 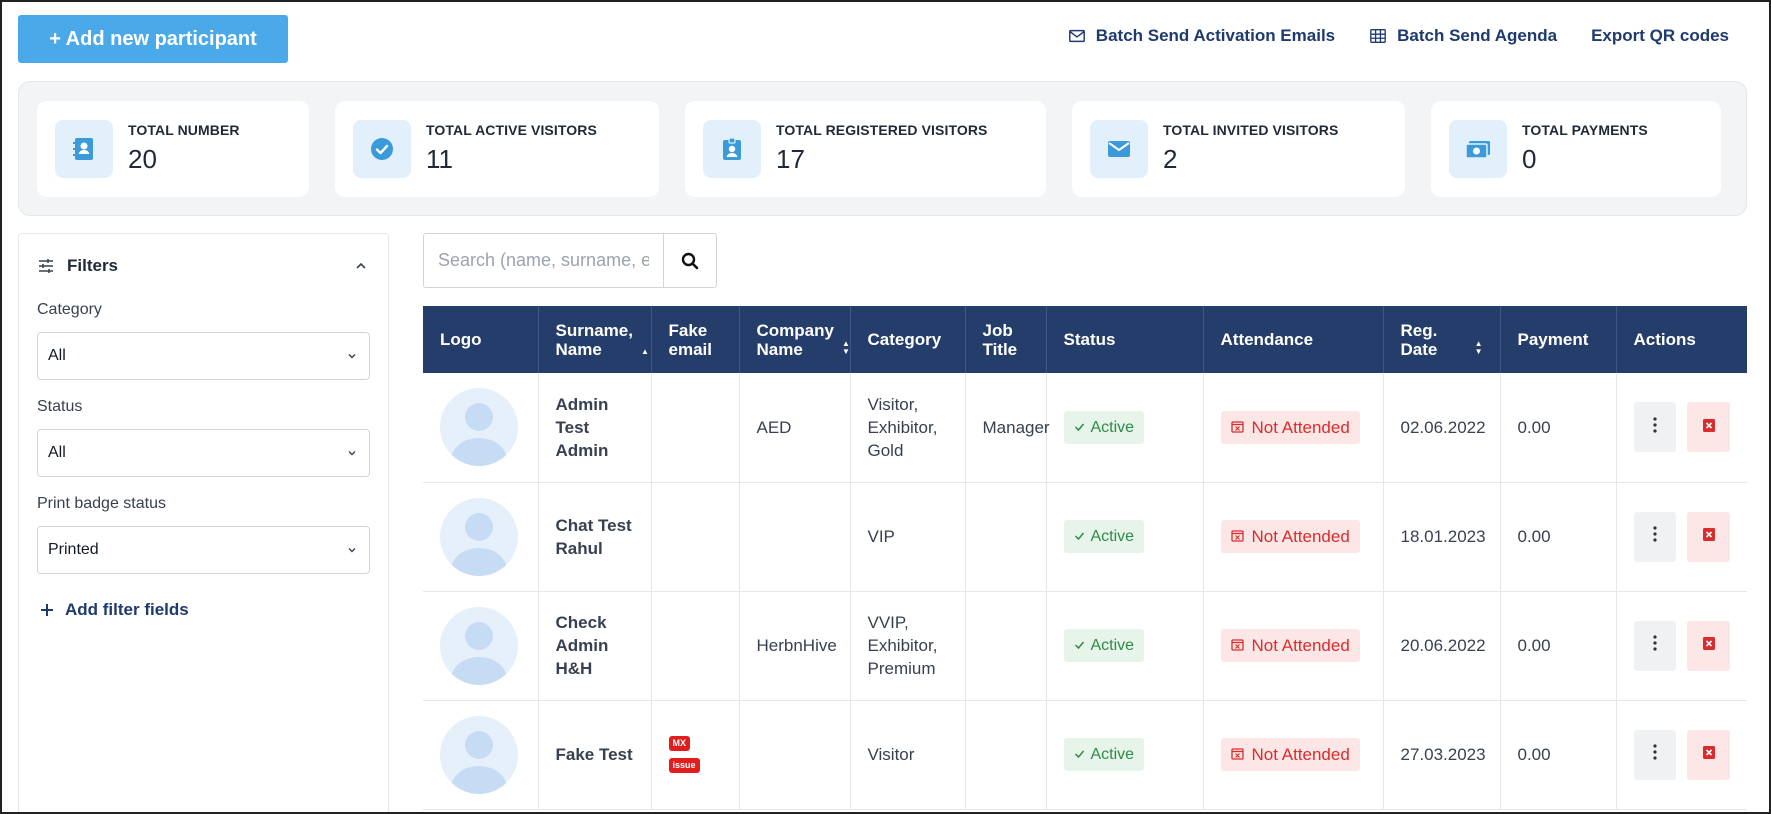 What do you see at coordinates (69, 309) in the screenshot?
I see `category-label: Category` at bounding box center [69, 309].